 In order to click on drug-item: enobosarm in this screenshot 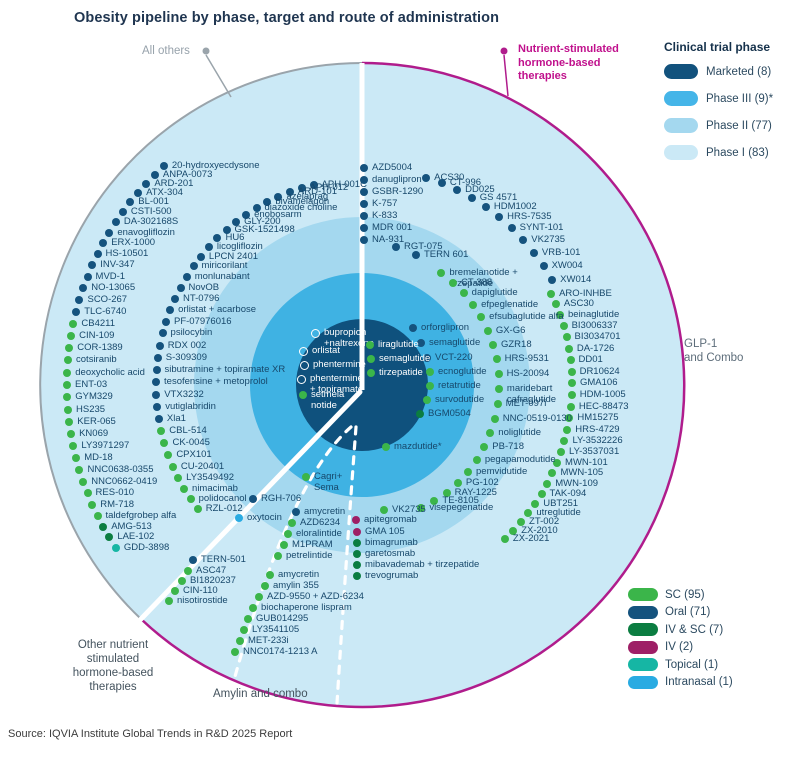, I will do `click(272, 214)`.